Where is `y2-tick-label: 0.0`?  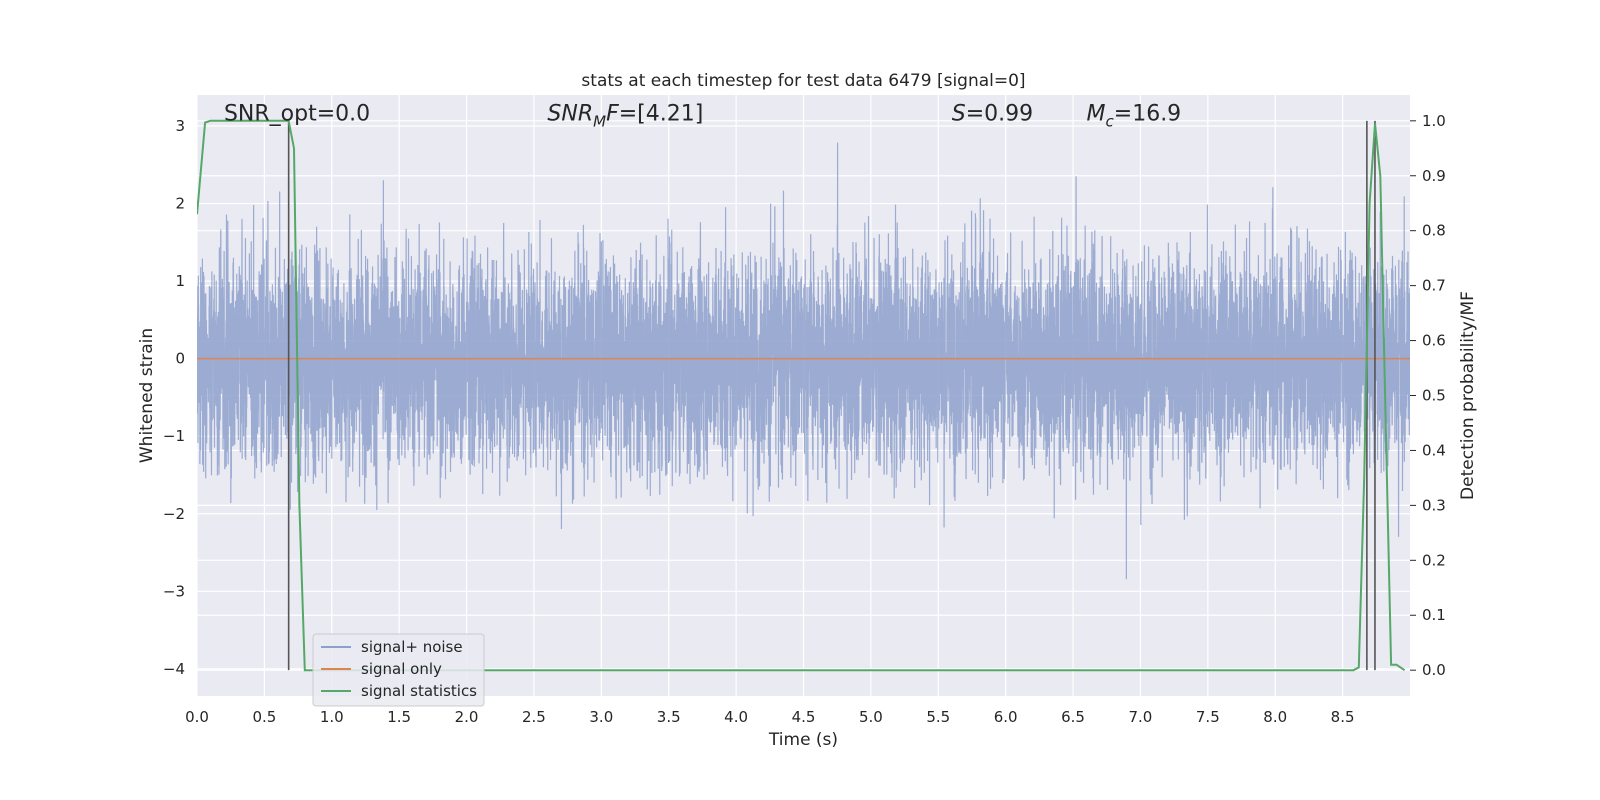 y2-tick-label: 0.0 is located at coordinates (1434, 670).